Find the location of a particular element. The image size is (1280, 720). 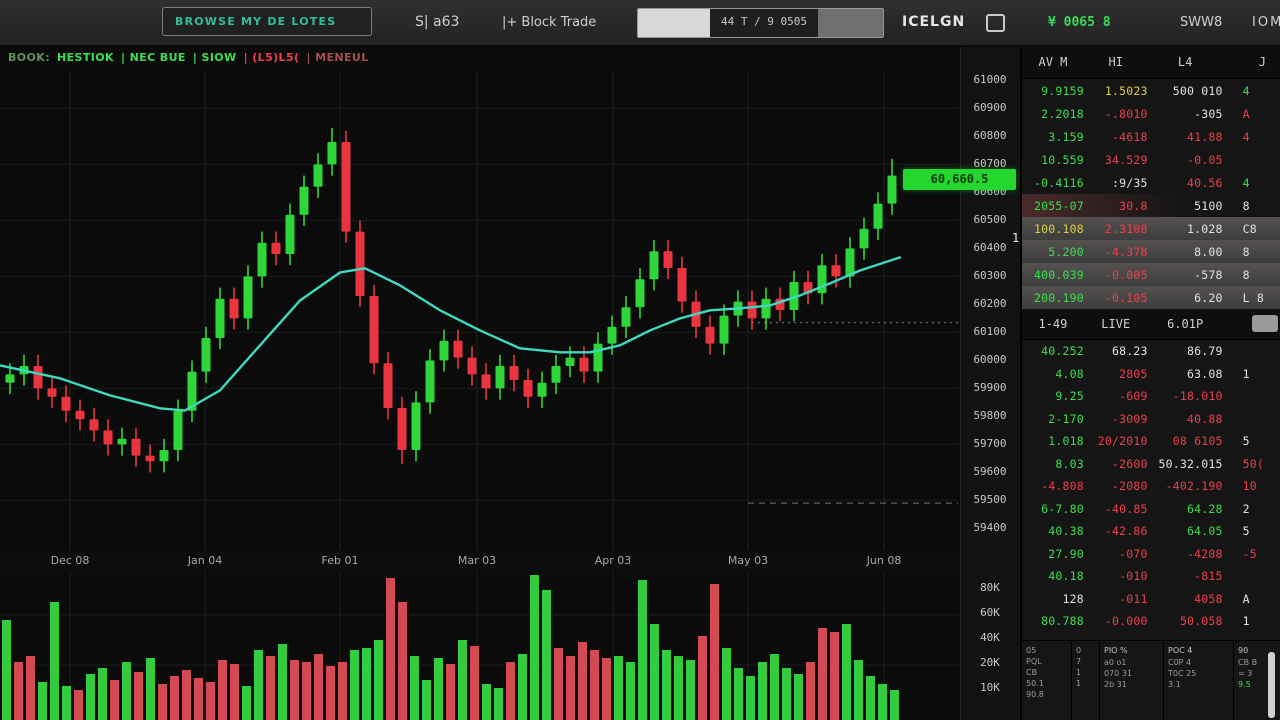

legend-item: HESTIOK is located at coordinates (85, 57).